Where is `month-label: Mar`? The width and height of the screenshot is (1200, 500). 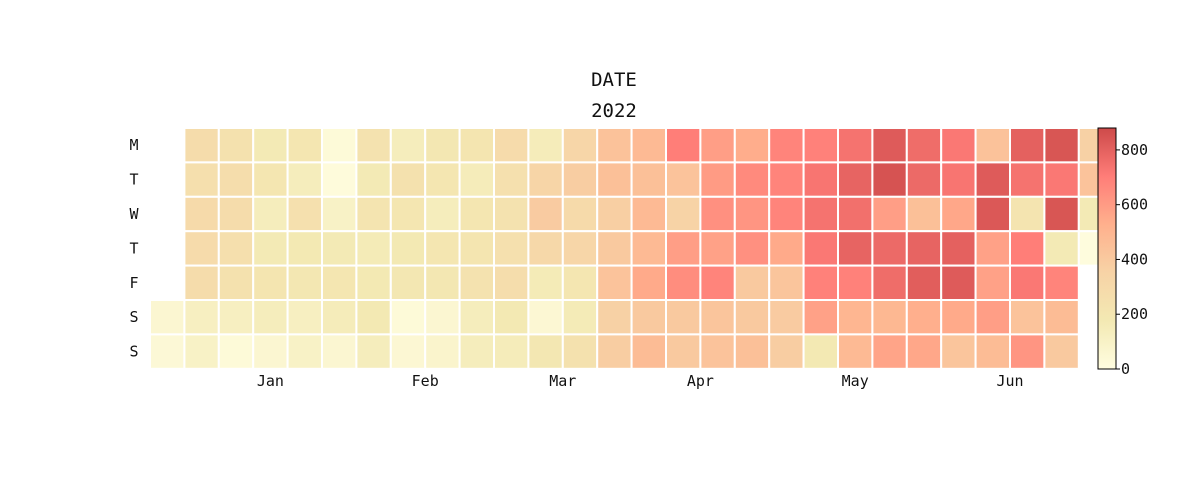
month-label: Mar is located at coordinates (562, 381).